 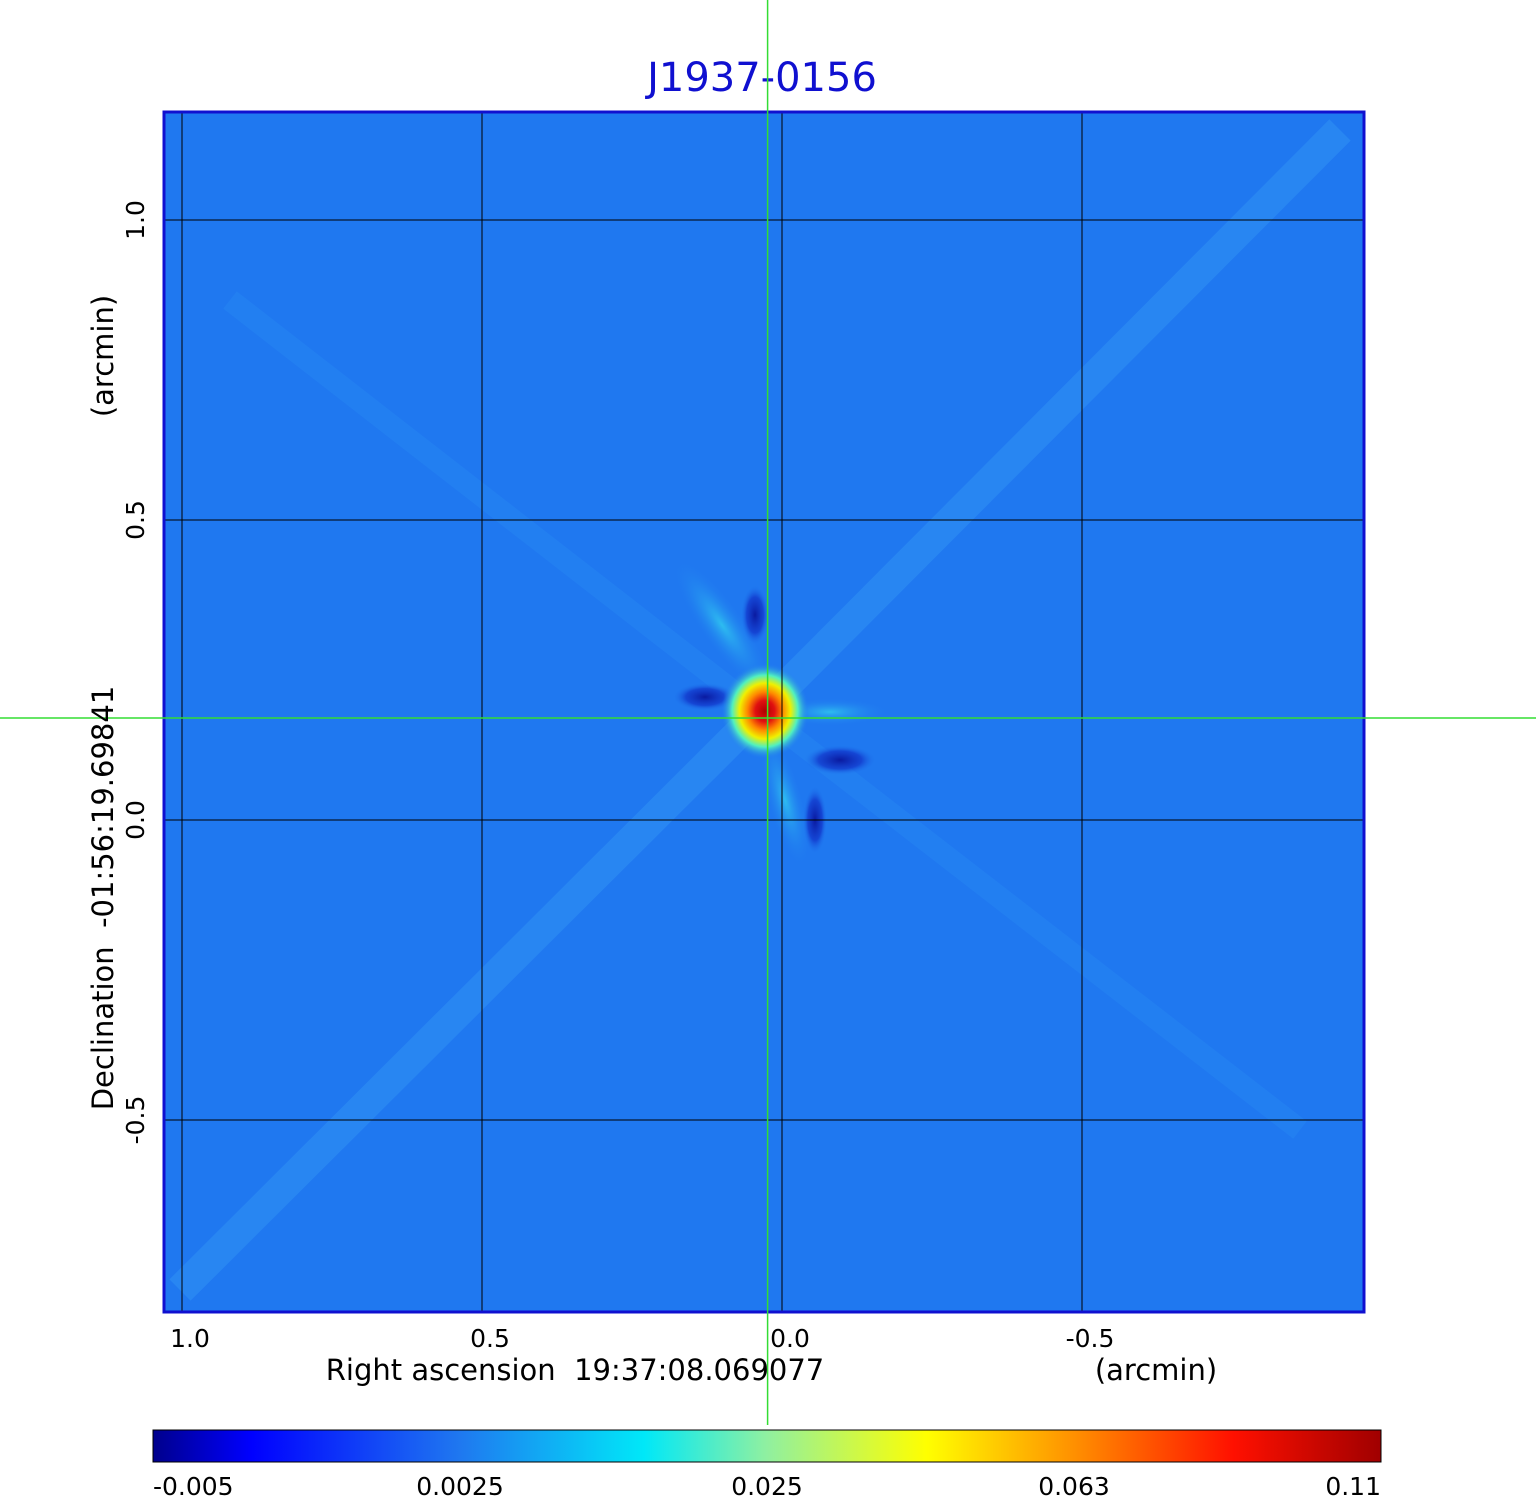 I want to click on x-tick-label: 0.0, so click(x=790, y=1338).